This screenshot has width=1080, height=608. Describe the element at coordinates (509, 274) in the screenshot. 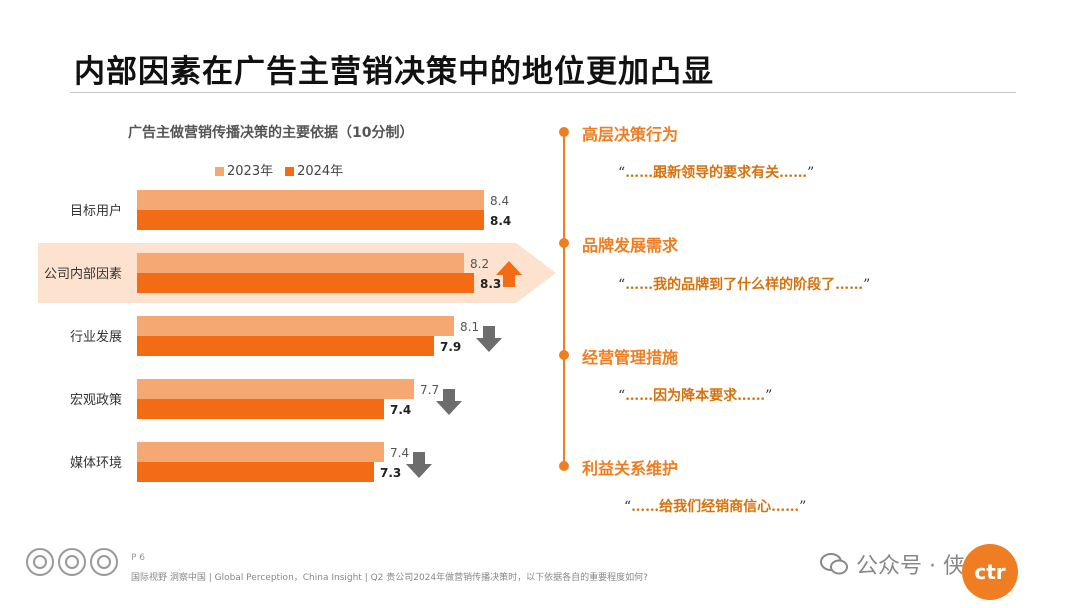

I see `arrow-up-icon` at that location.